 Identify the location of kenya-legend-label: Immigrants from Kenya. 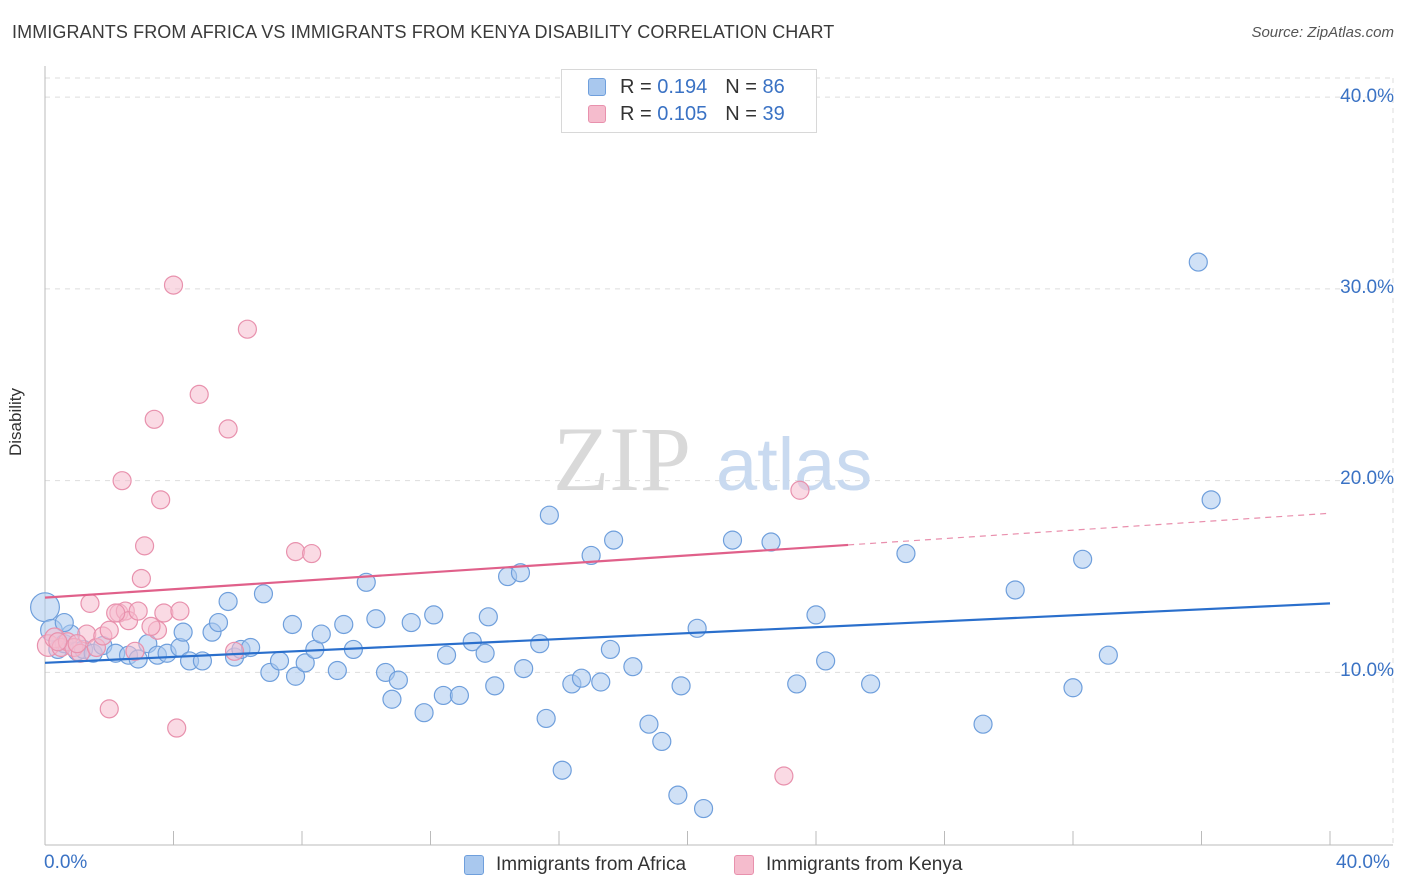
(864, 864).